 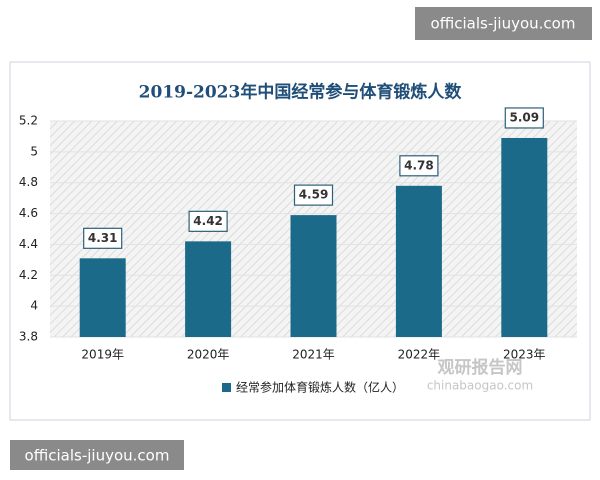 What do you see at coordinates (102, 355) in the screenshot?
I see `x-tick-label: 2019年` at bounding box center [102, 355].